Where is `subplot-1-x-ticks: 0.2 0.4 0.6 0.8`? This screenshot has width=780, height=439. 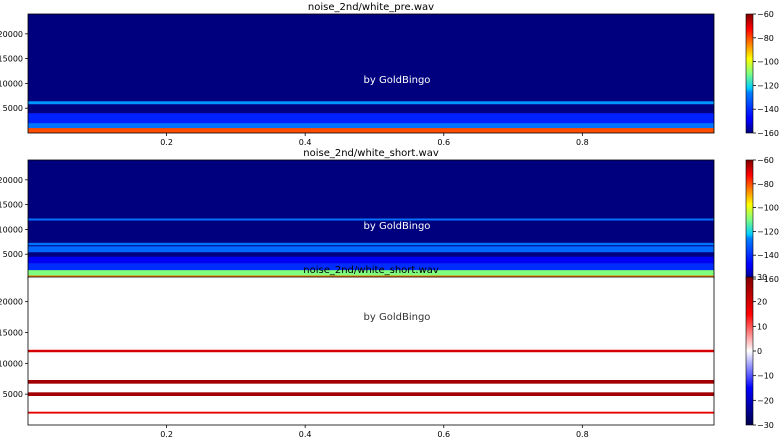 subplot-1-x-ticks: 0.2 0.4 0.6 0.8 is located at coordinates (374, 140).